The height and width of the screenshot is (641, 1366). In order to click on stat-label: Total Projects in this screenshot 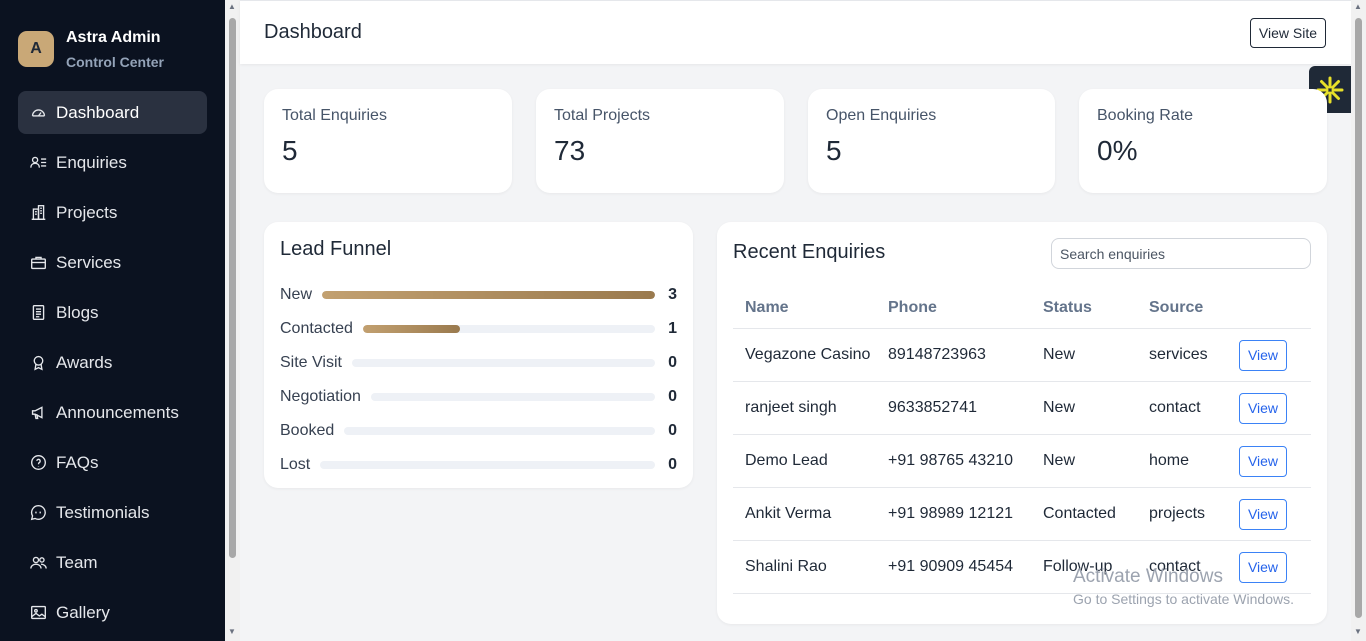, I will do `click(602, 115)`.